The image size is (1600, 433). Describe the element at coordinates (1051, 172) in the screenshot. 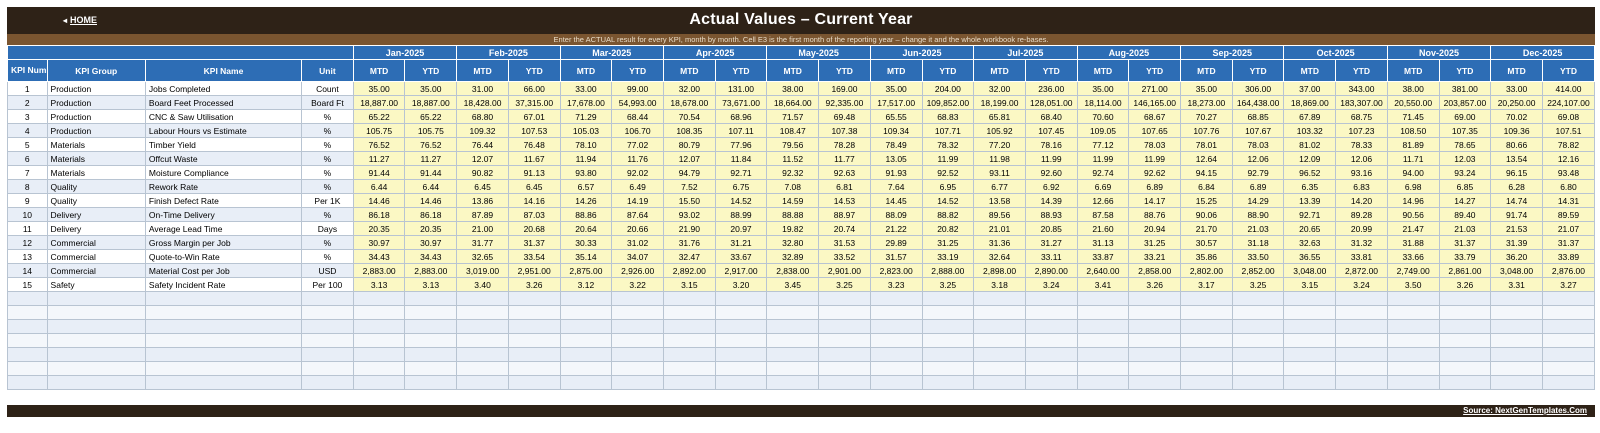

I see `ytd-value-cell: 92.60` at that location.